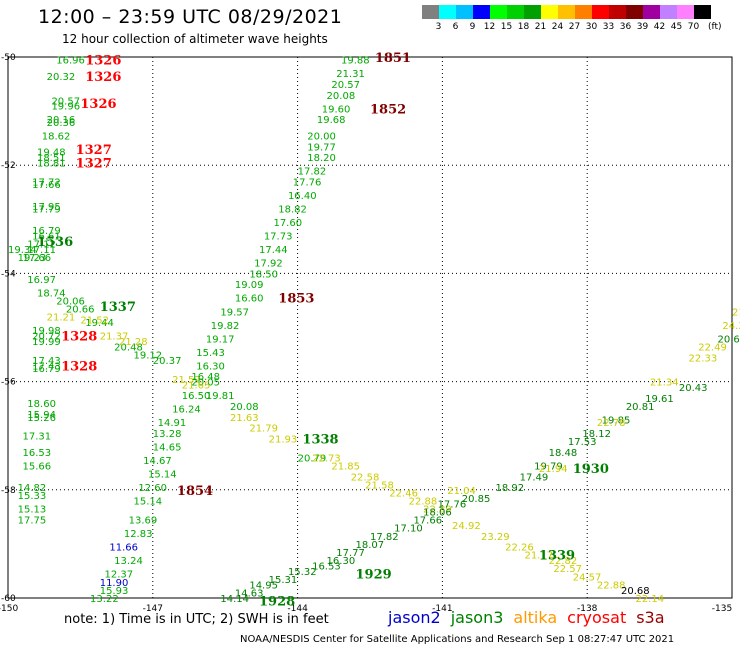 Image resolution: width=740 pixels, height=650 pixels. What do you see at coordinates (138, 534) in the screenshot?
I see `wave-height-value: 12.83` at bounding box center [138, 534].